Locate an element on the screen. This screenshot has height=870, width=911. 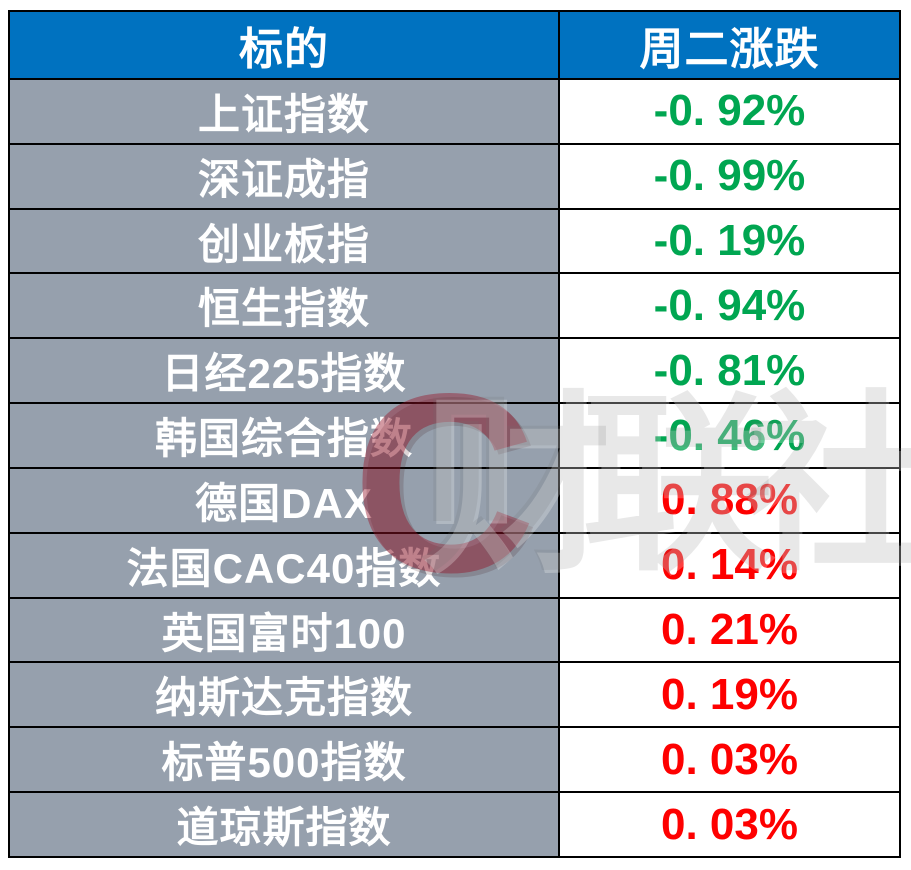
table-row: 创业板指 -0. 19% is located at coordinates (454, 240).